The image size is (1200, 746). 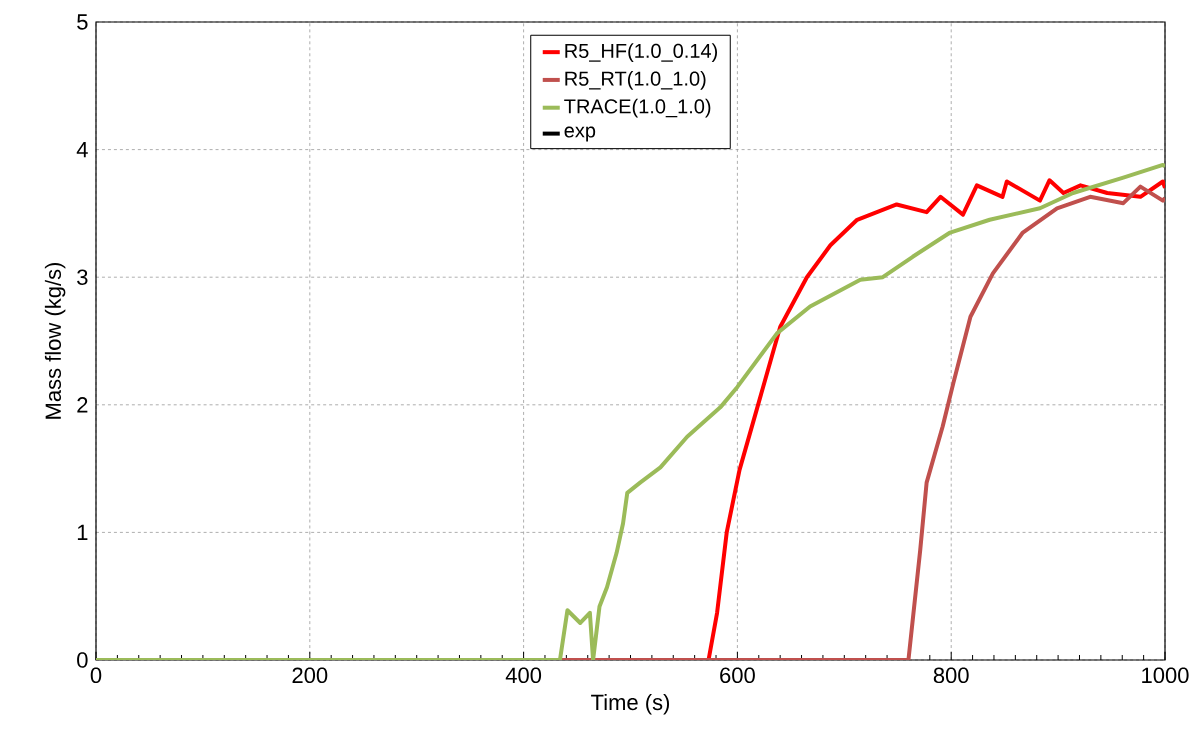 I want to click on x-tick-label: 1000, so click(x=1165, y=675).